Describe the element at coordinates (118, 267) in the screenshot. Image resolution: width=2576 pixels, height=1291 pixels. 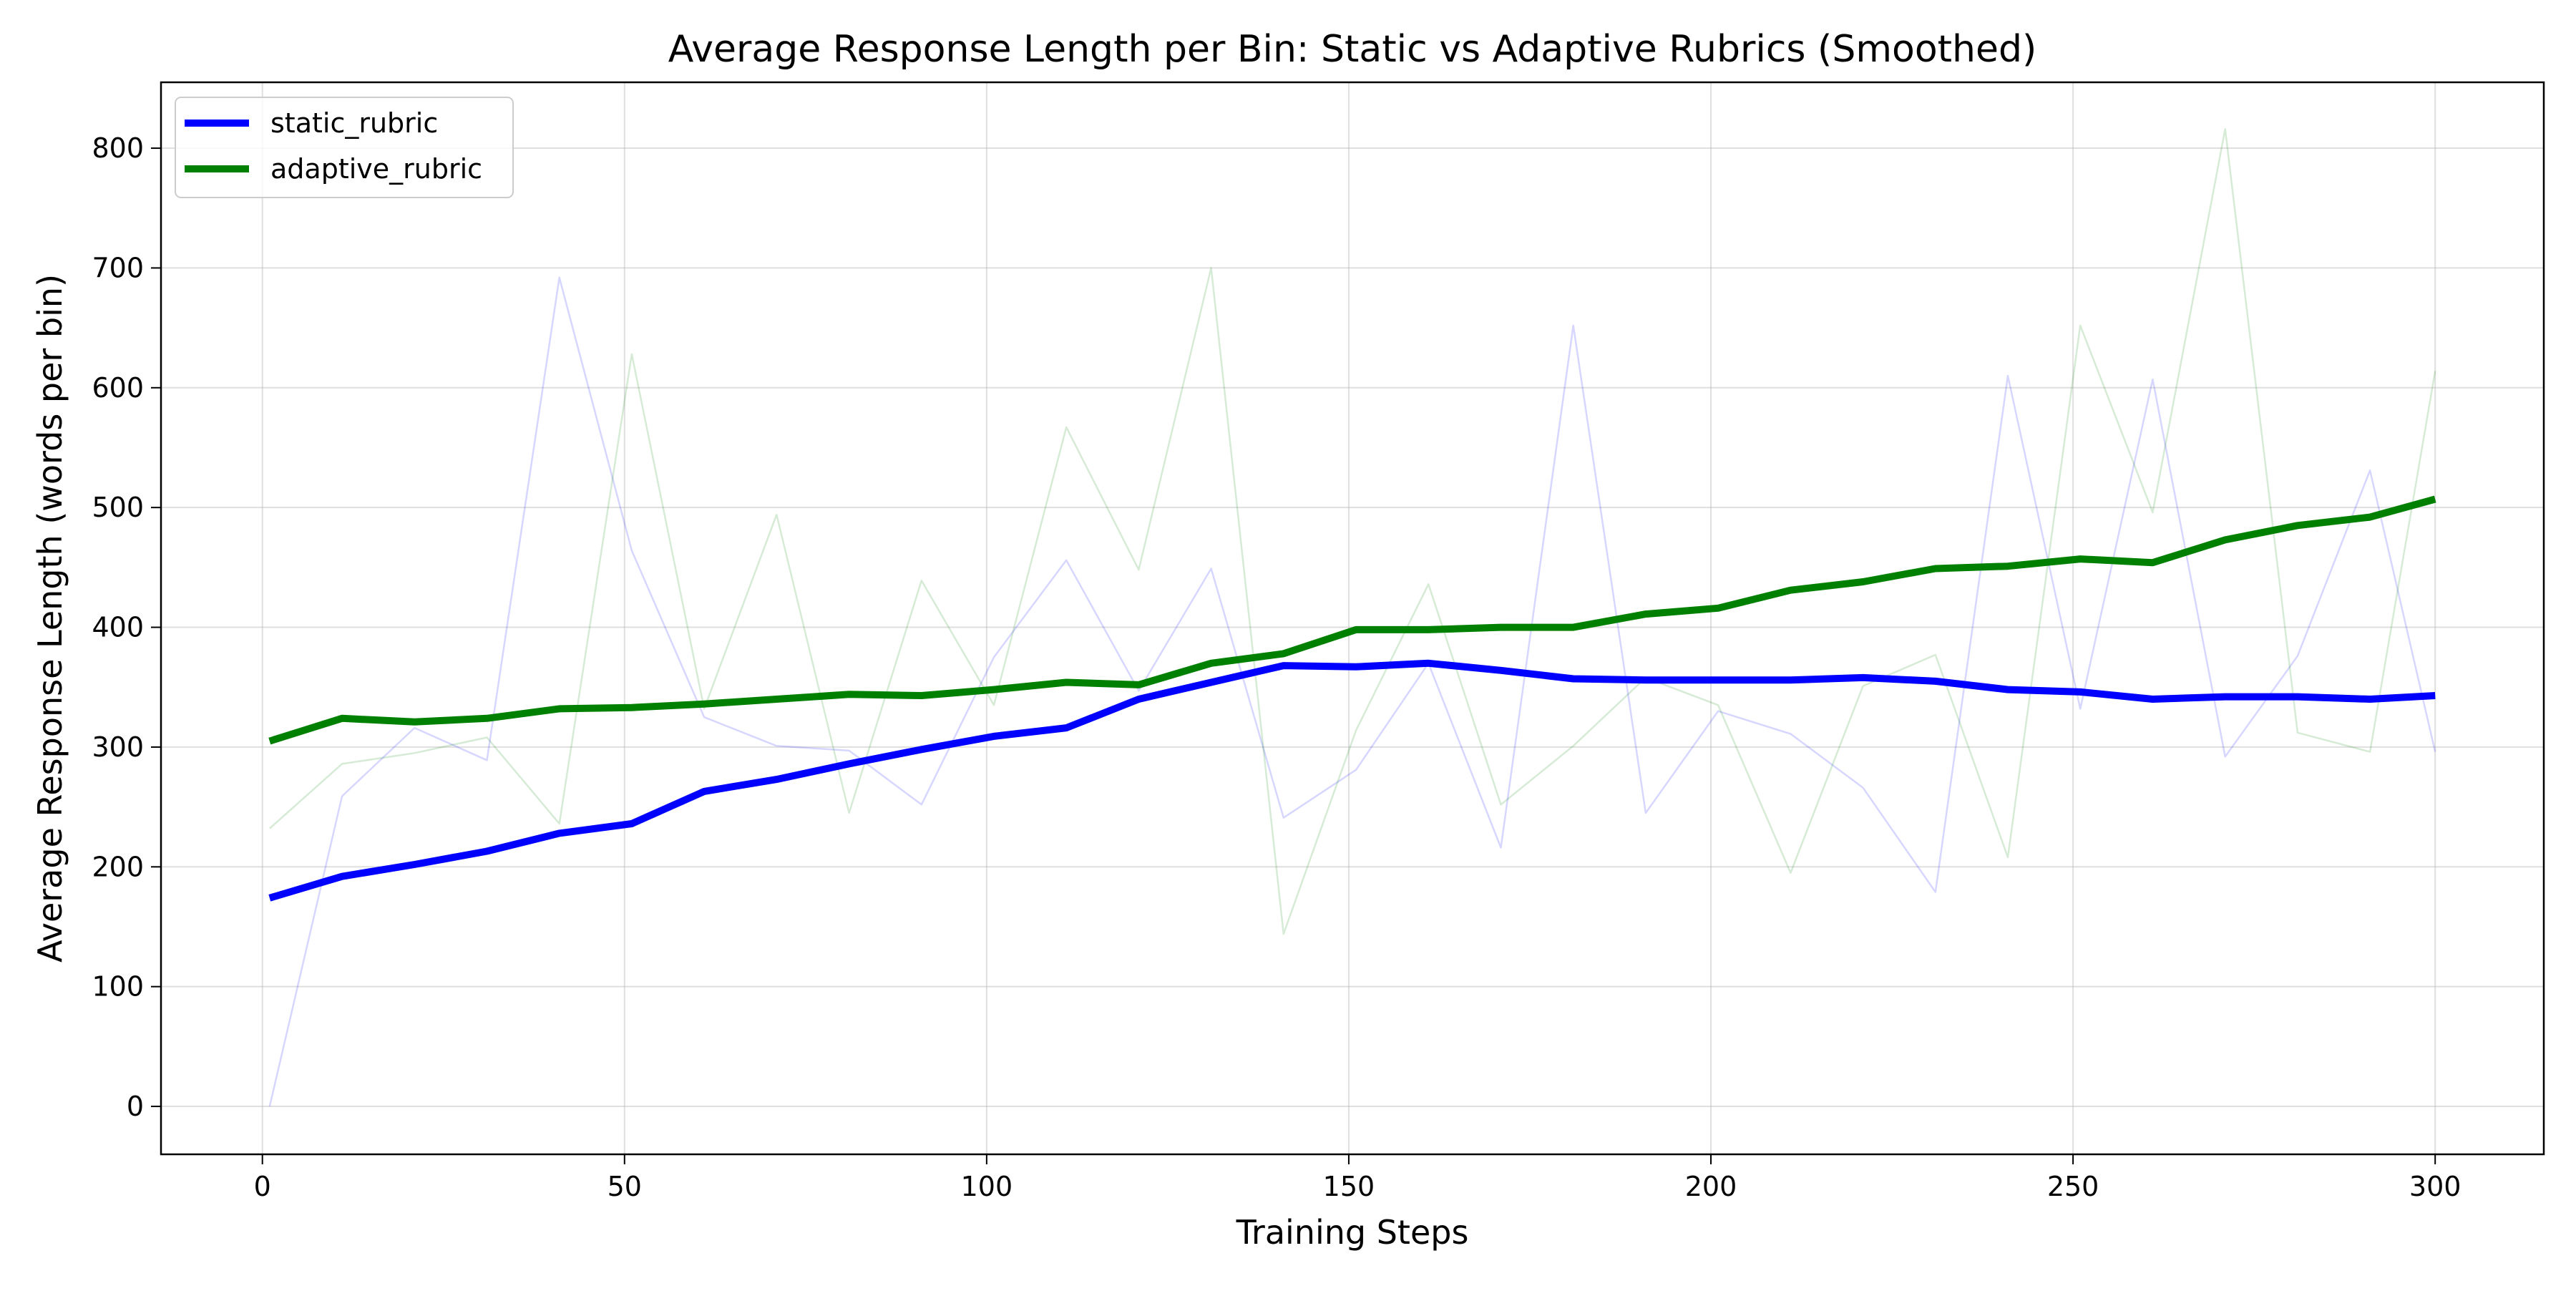
I see `y-tick-label: 700` at that location.